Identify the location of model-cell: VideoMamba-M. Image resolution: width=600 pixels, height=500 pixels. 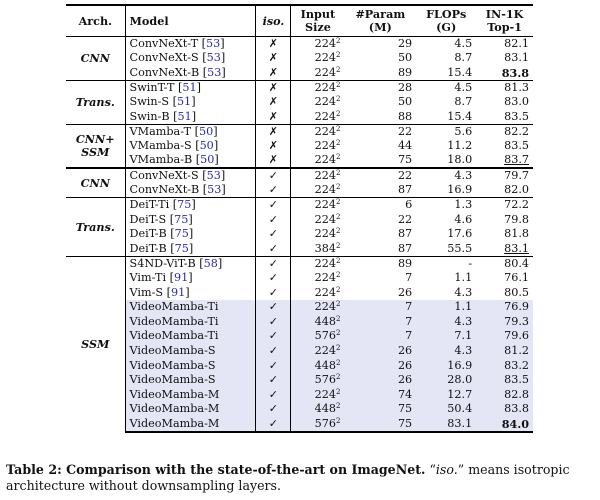
(190, 424).